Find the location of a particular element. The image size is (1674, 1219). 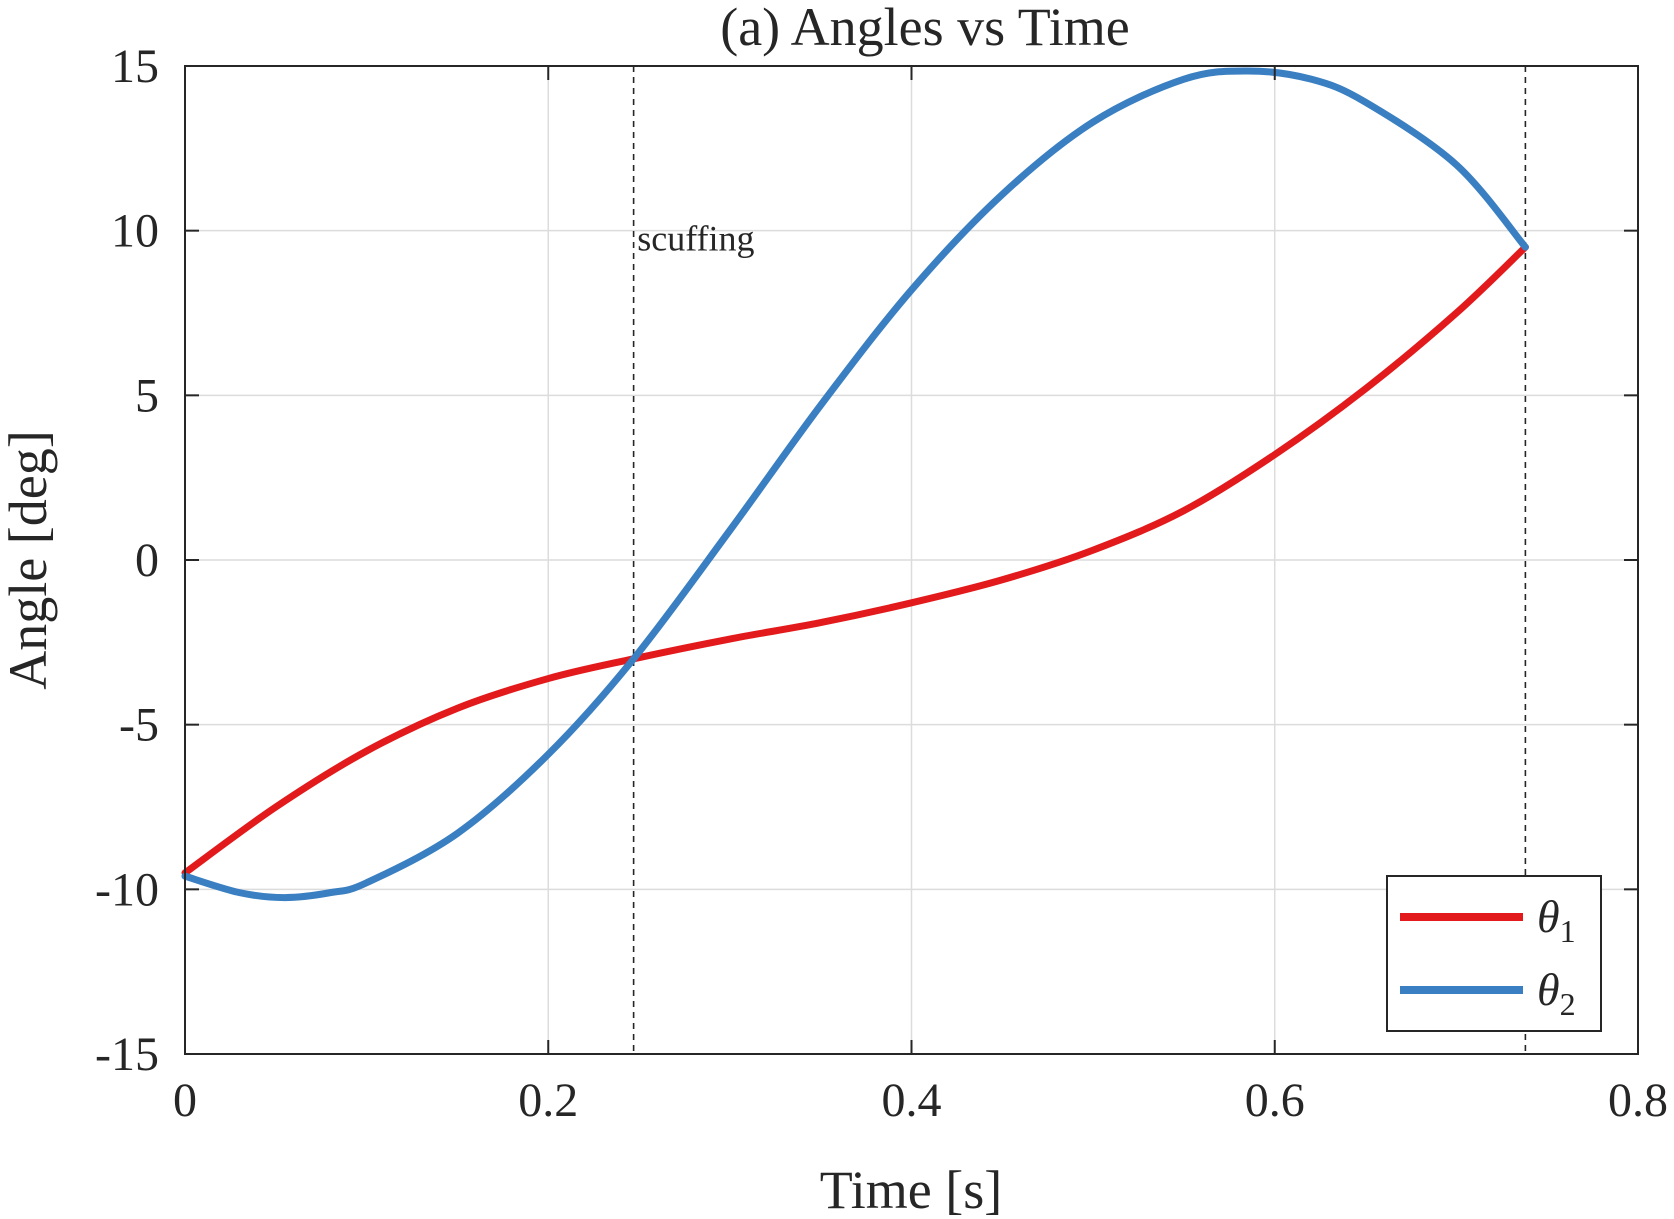

y-tick-label: 10 is located at coordinates (135, 231).